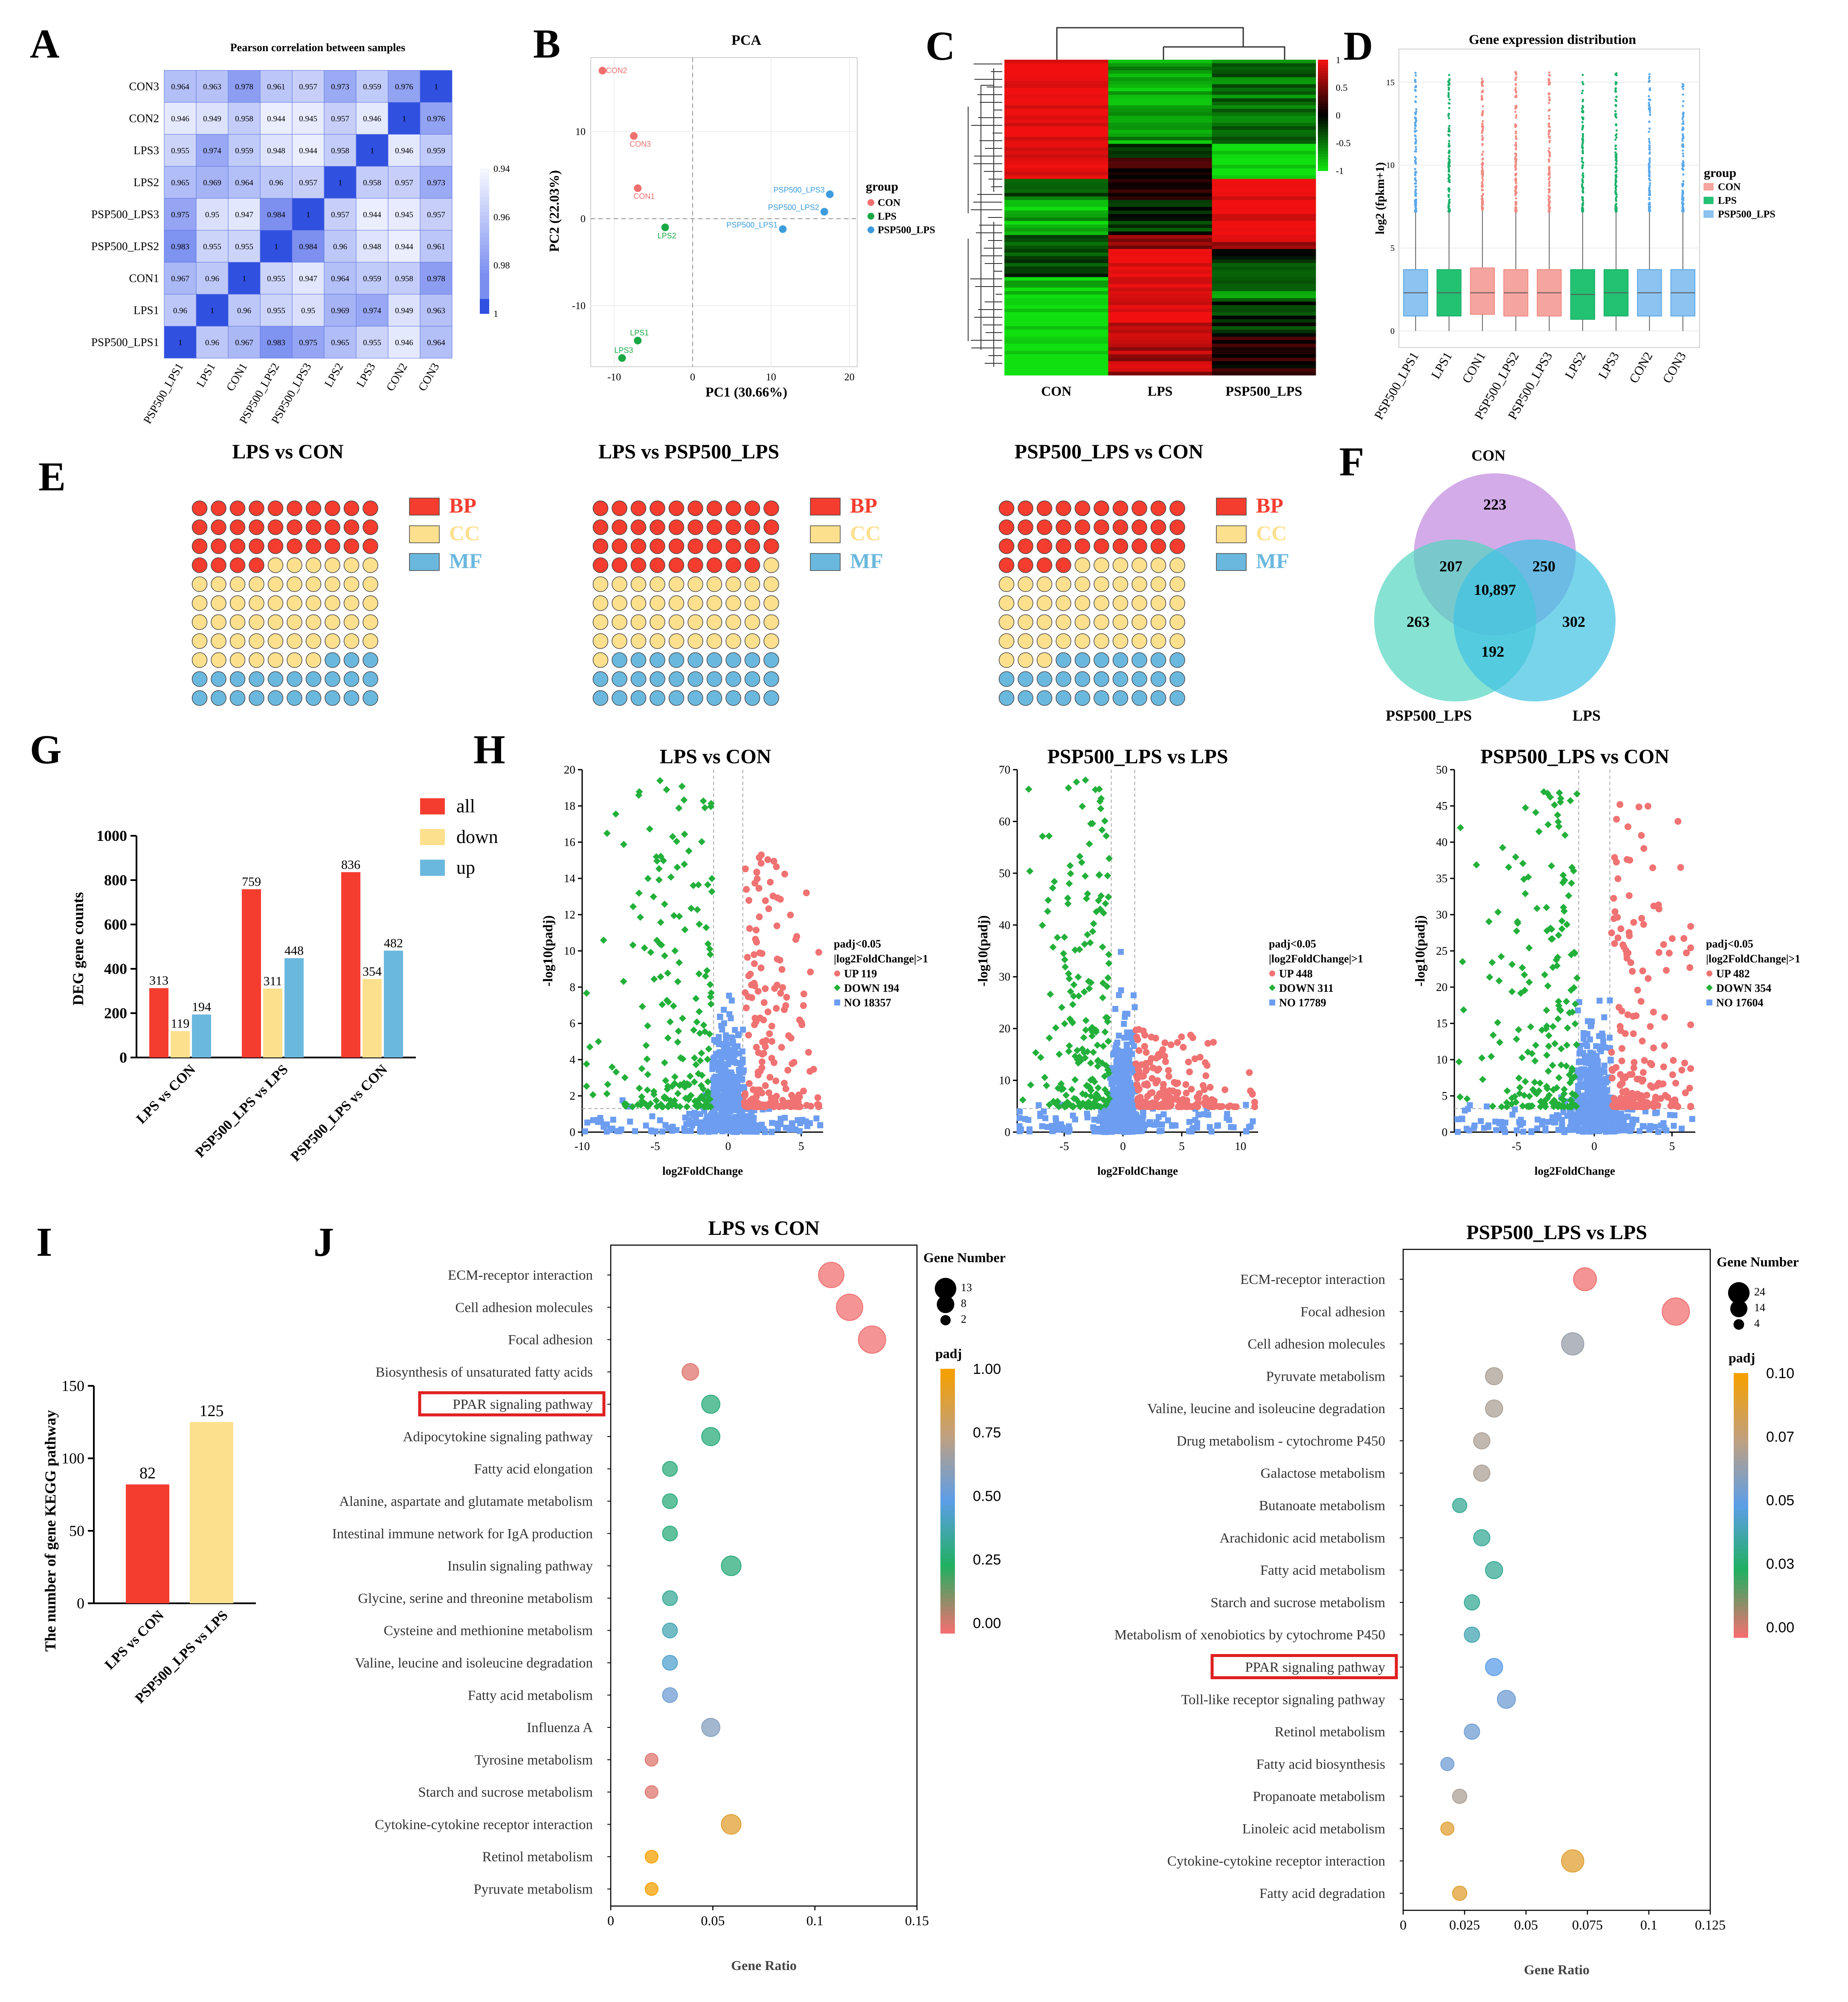 The width and height of the screenshot is (1848, 2002). I want to click on volcano-legend-title: padj<0.05, so click(1292, 944).